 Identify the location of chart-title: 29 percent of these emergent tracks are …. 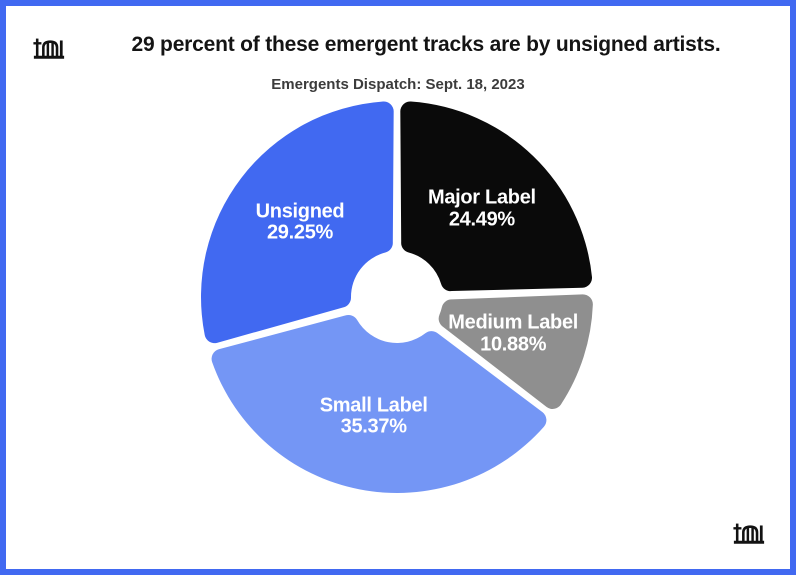
(426, 44).